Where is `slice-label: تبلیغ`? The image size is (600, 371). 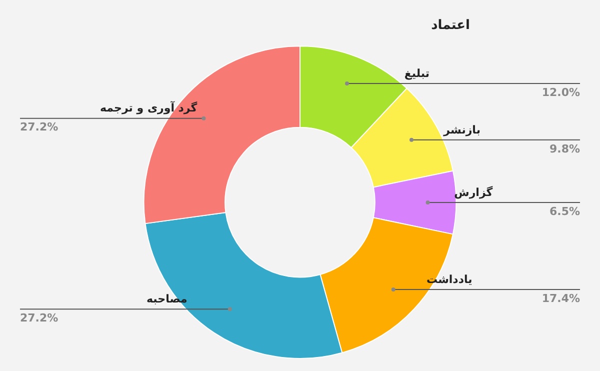 slice-label: تبلیغ is located at coordinates (417, 73).